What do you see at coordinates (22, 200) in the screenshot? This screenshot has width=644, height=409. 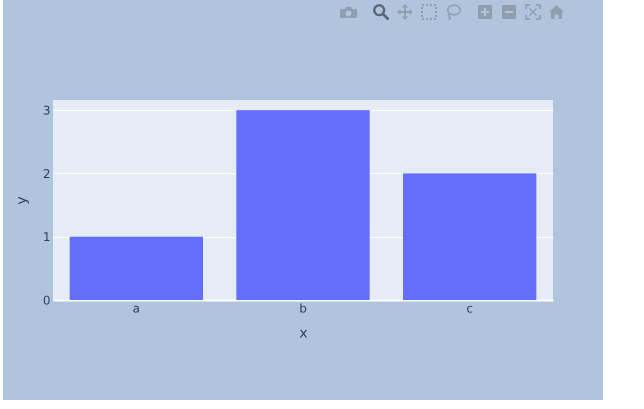 I see `y-axis-title: y` at bounding box center [22, 200].